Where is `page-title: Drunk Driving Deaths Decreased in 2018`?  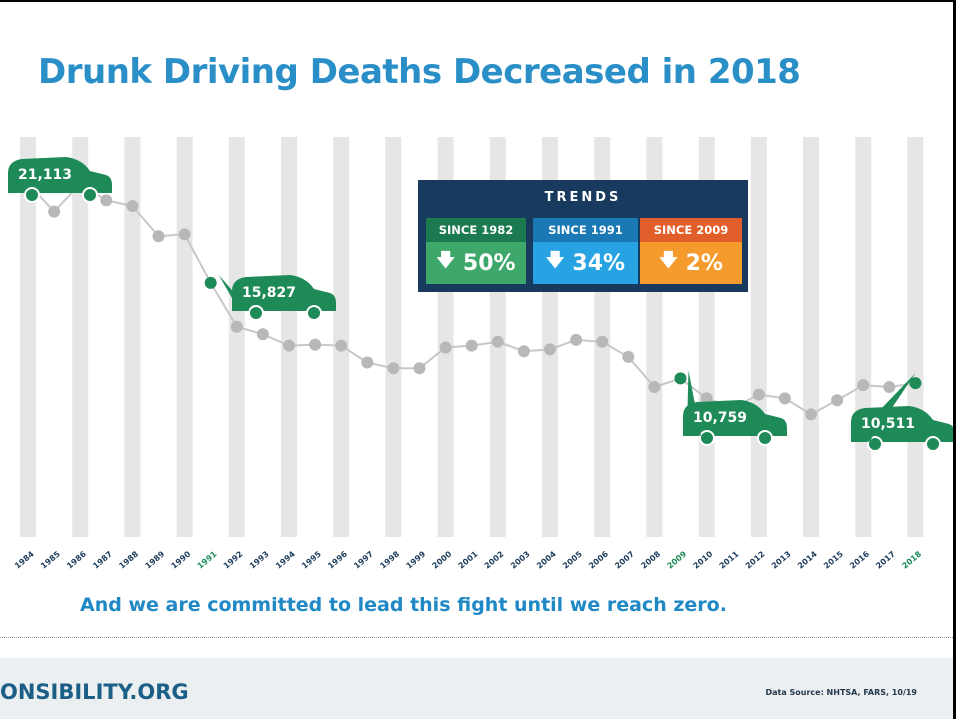 page-title: Drunk Driving Deaths Decreased in 2018 is located at coordinates (419, 72).